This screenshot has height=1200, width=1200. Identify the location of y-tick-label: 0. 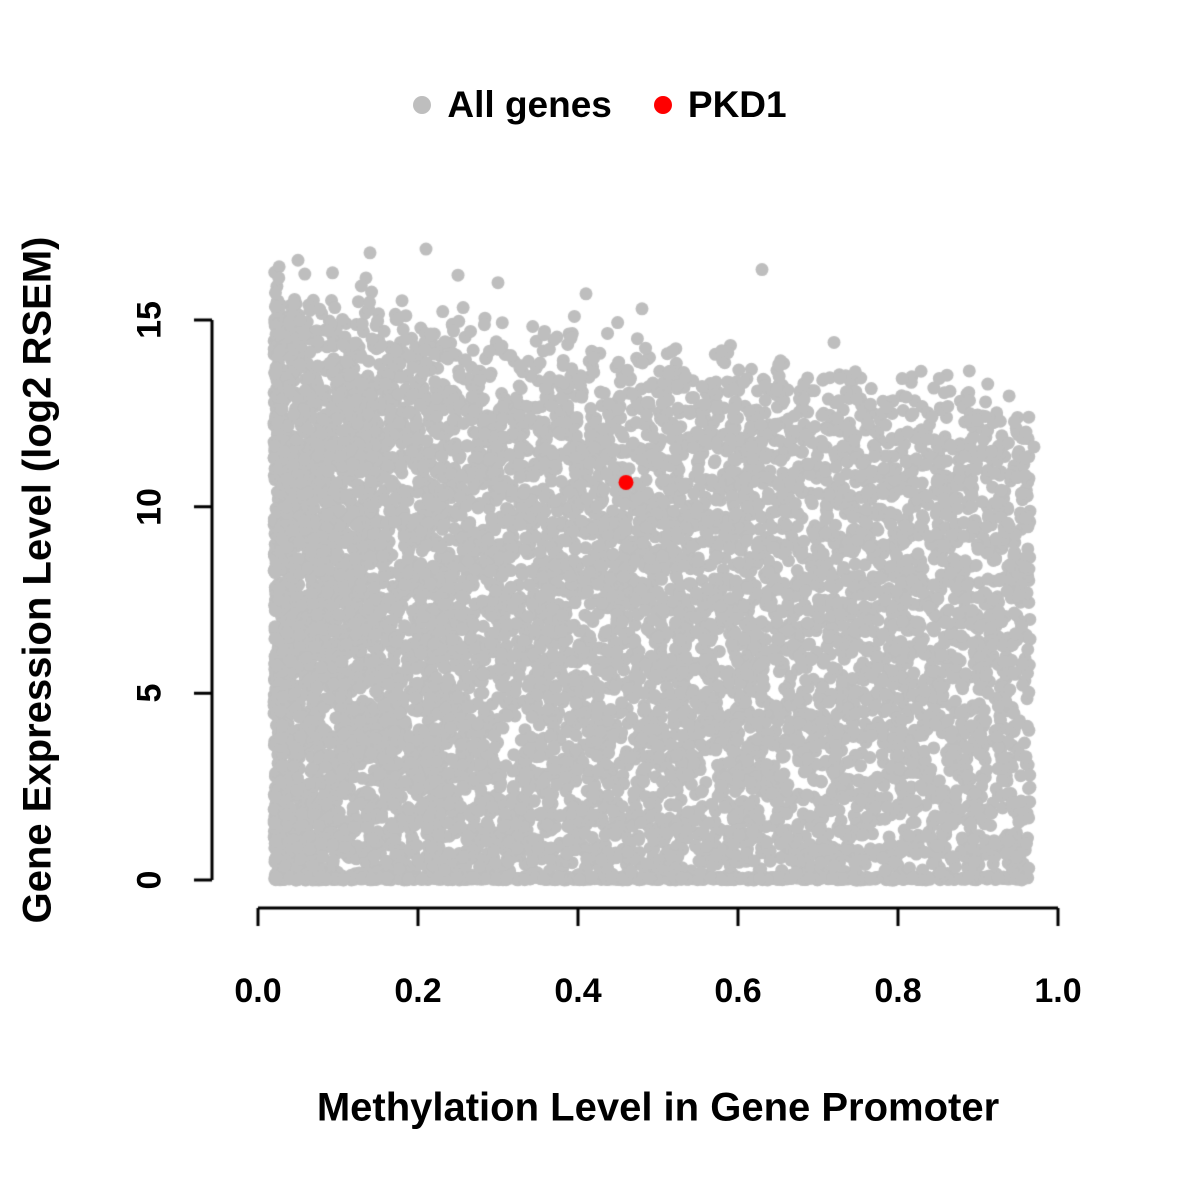
(149, 880).